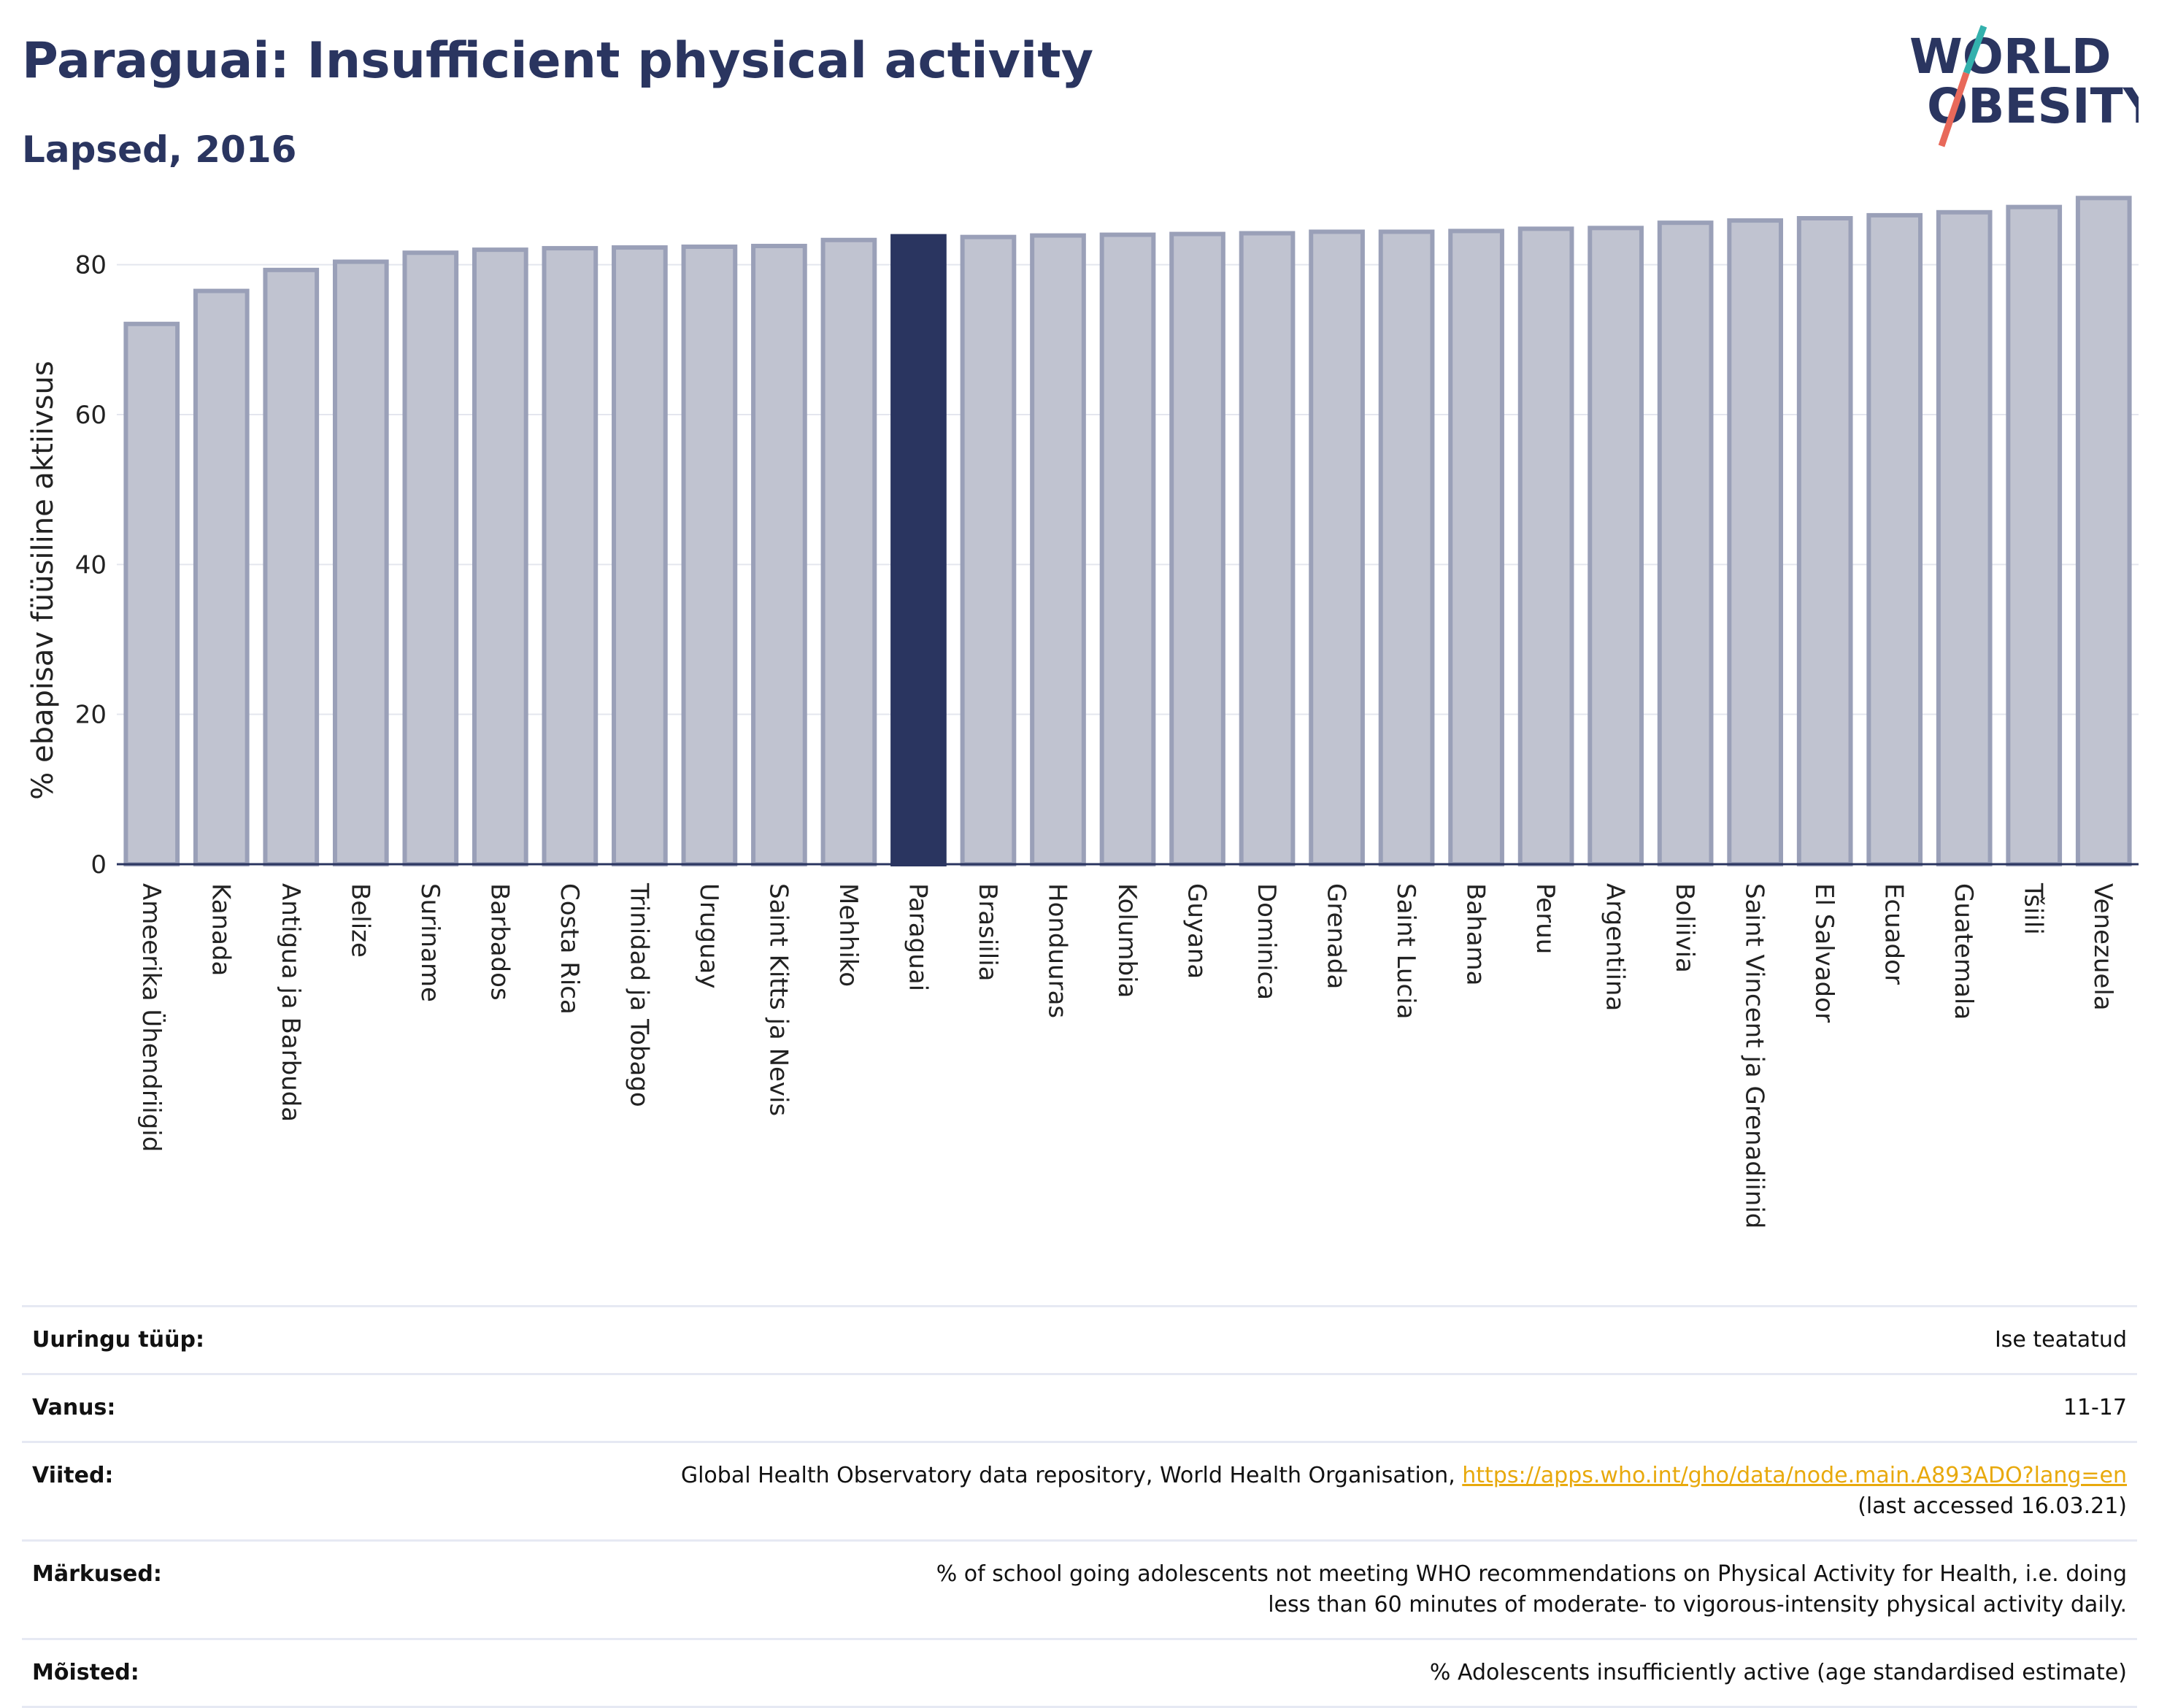 The height and width of the screenshot is (1708, 2159). Describe the element at coordinates (1057, 950) in the screenshot. I see `x-category-label: Honduuras` at that location.